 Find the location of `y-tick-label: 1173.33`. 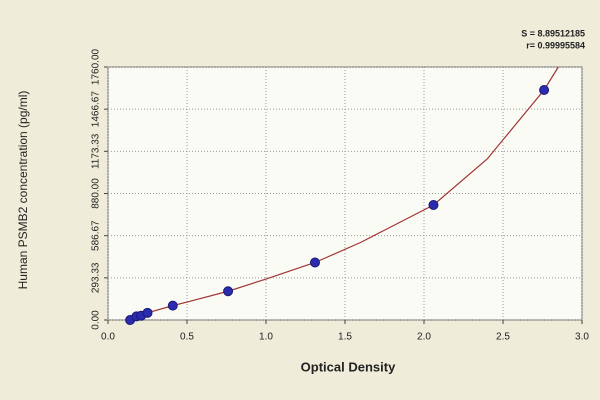

y-tick-label: 1173.33 is located at coordinates (96, 151).